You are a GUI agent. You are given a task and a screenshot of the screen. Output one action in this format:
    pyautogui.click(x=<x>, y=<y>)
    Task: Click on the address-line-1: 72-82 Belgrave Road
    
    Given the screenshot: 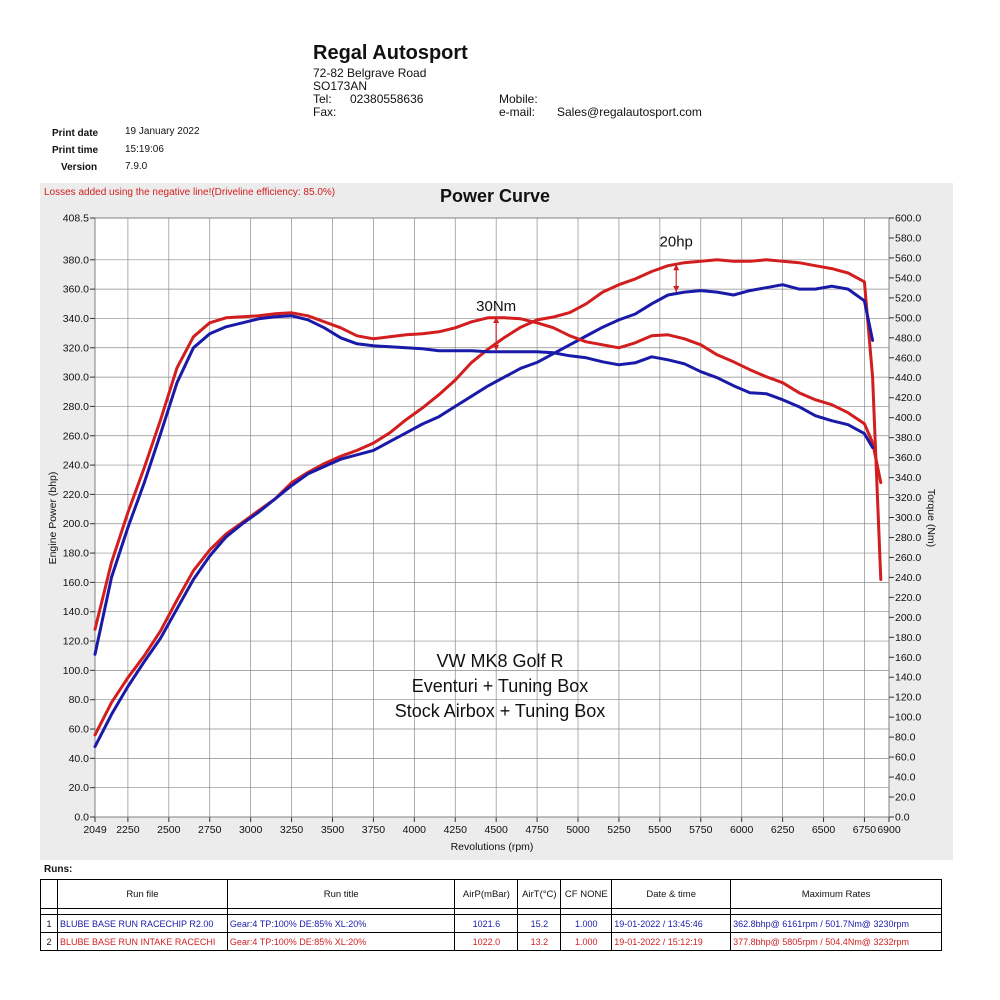 What is the action you would take?
    pyautogui.click(x=370, y=73)
    